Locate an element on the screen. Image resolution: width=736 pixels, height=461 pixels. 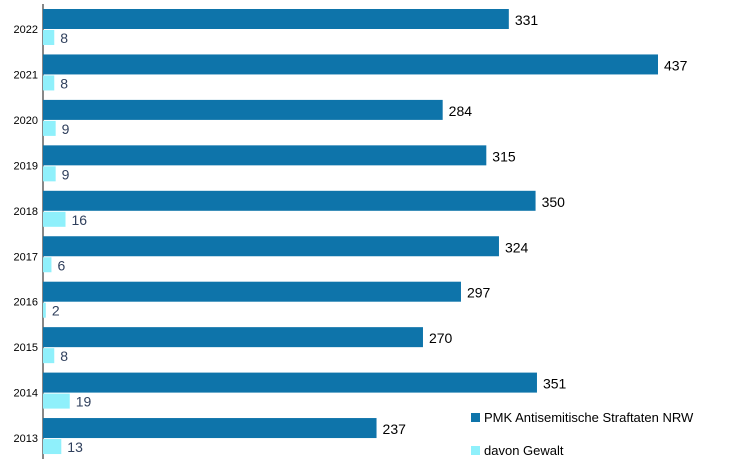
data-label-sub: 2 is located at coordinates (56, 311).